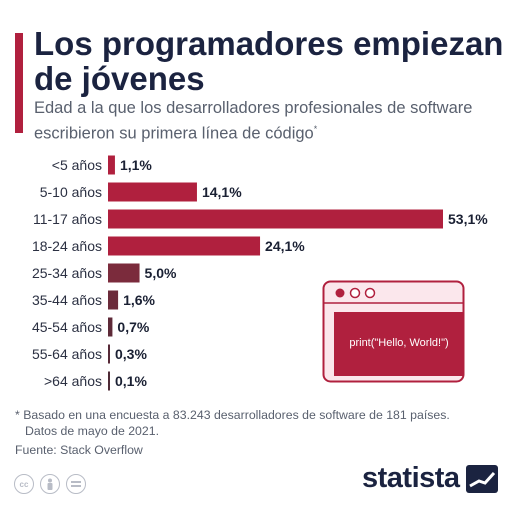 The height and width of the screenshot is (512, 512). I want to click on statista-logo-icon, so click(481, 478).